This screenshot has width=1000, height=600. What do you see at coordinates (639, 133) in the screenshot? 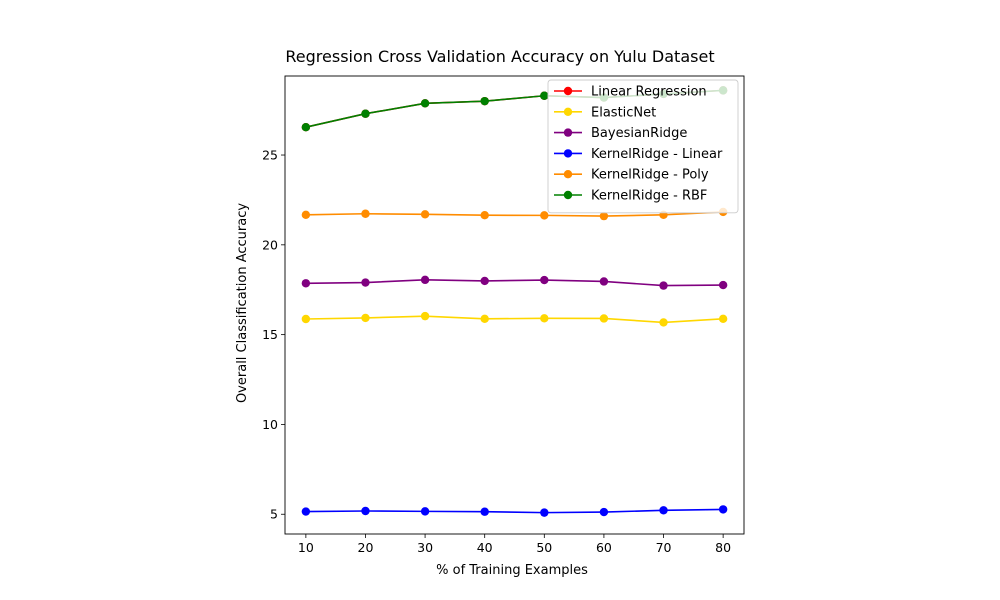
I see `legend-label: BayesianRidge` at bounding box center [639, 133].